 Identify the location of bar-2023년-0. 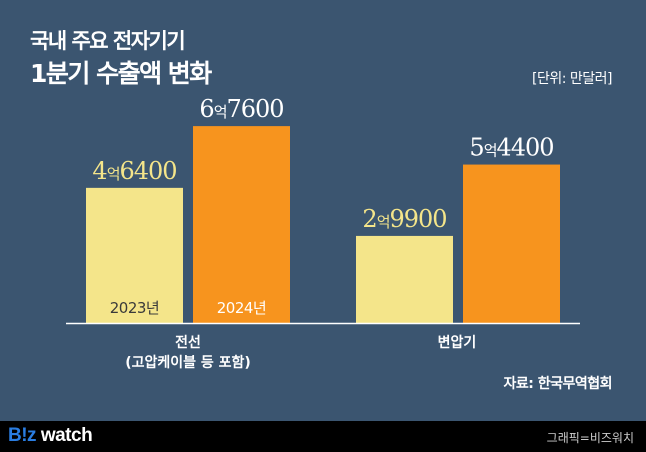
(134, 255).